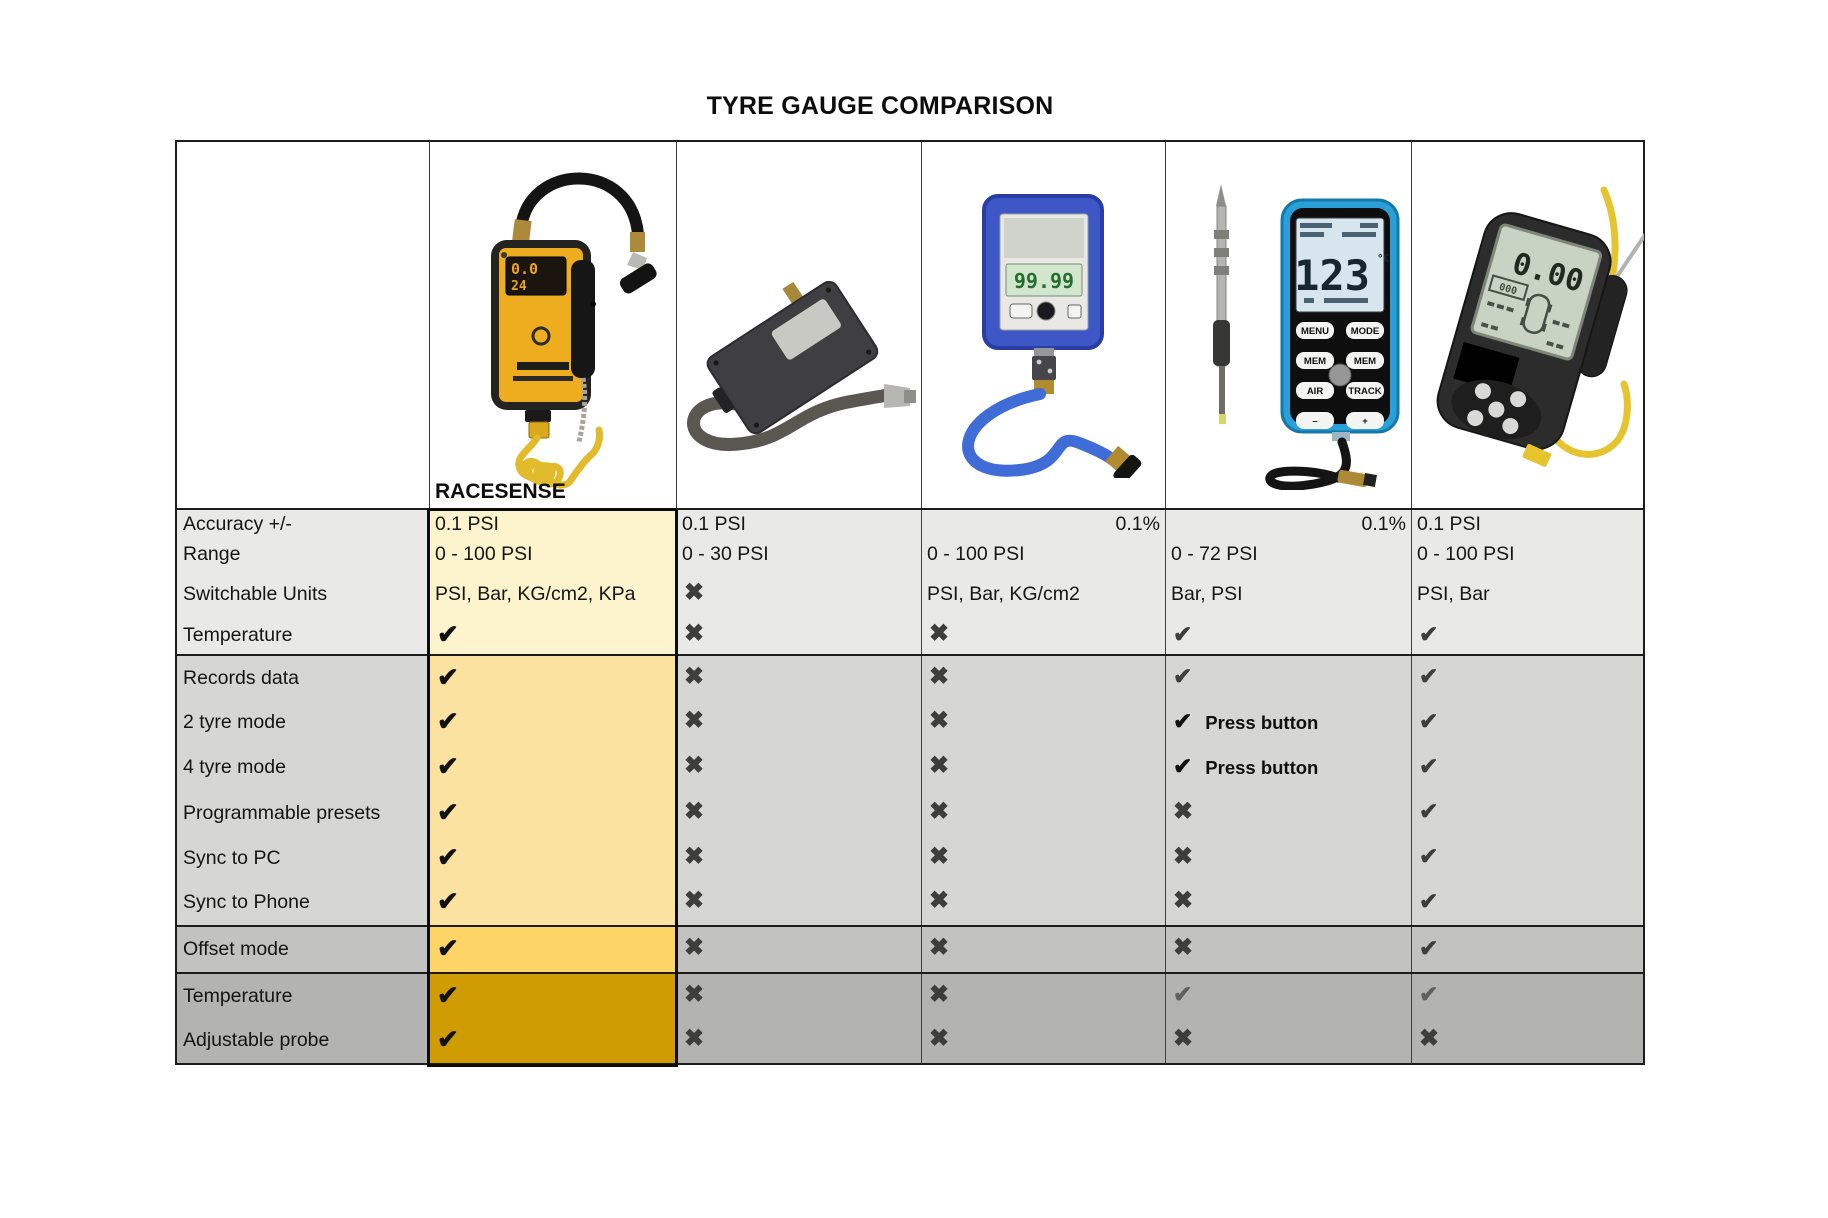 This screenshot has height=1218, width=1828. I want to click on feature-row: 4 tyre mode ✔ ✖ ✖ ✔ Press button ✔, so click(910, 767).